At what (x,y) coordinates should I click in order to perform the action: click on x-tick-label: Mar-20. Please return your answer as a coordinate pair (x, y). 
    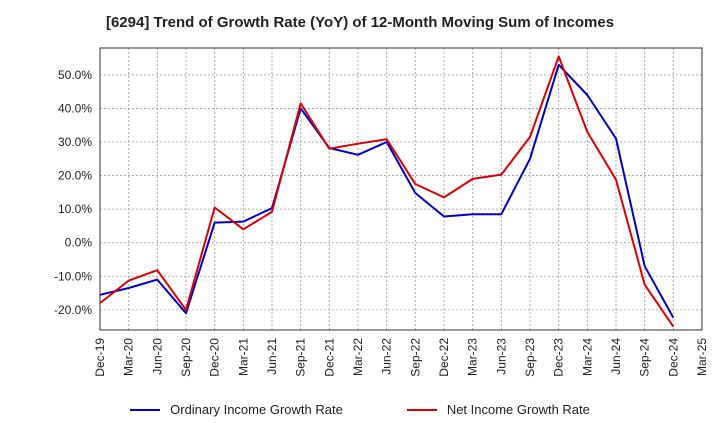
    Looking at the image, I should click on (129, 357).